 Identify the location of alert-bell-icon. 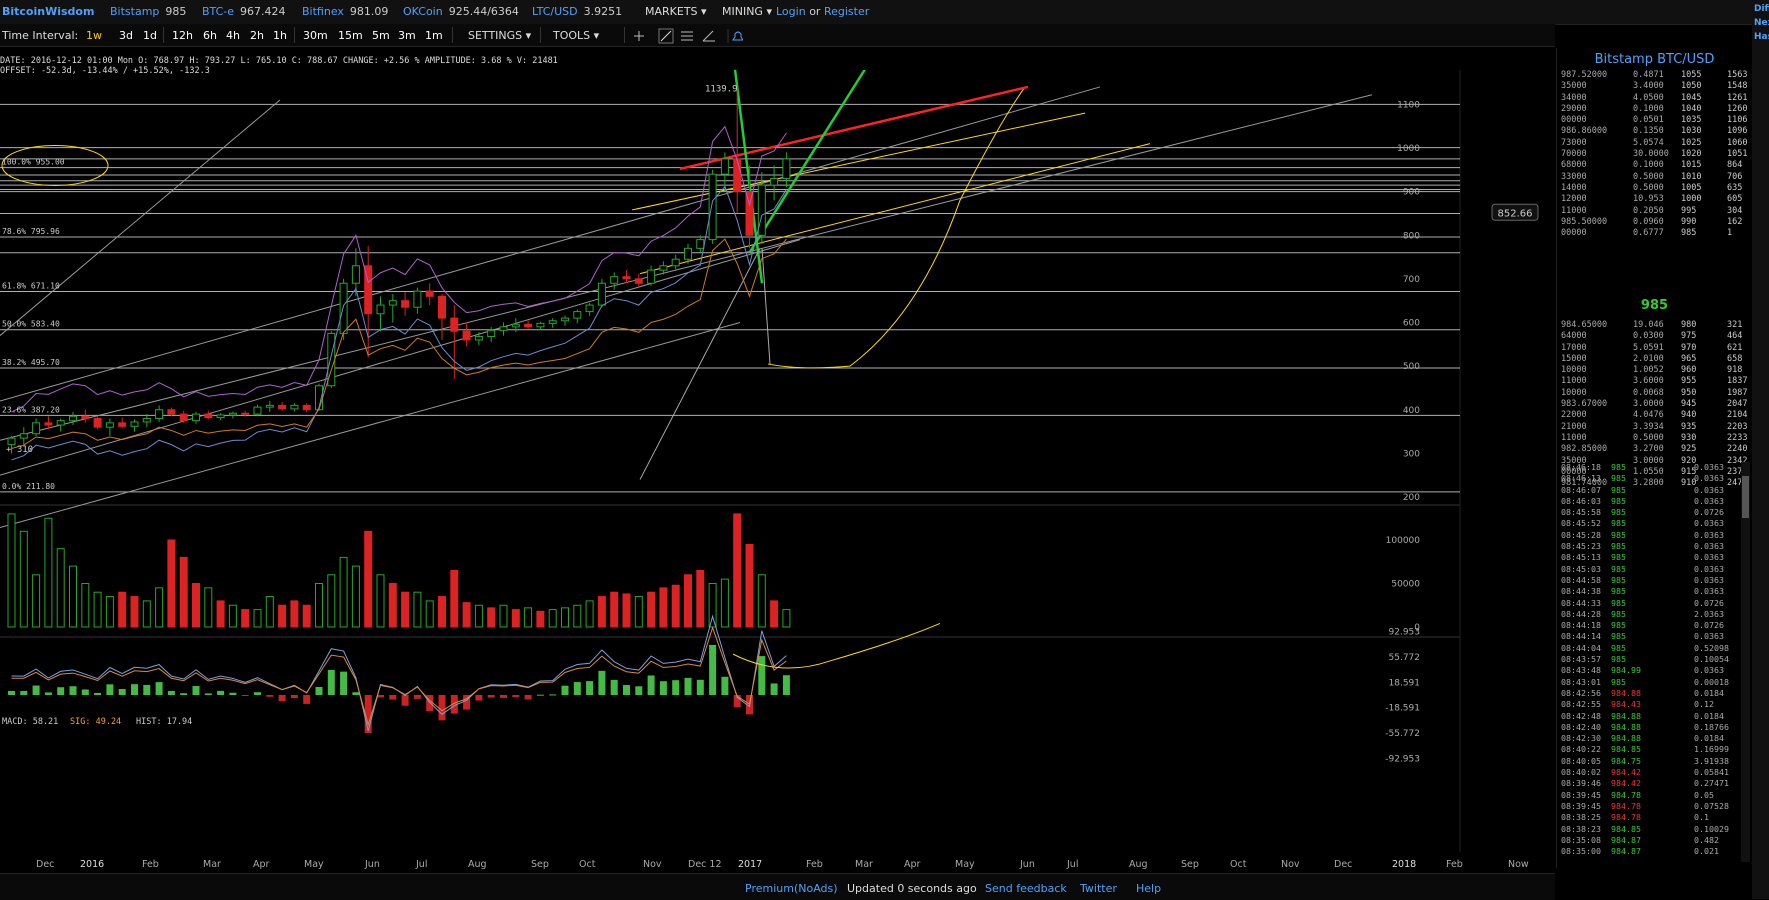
(737, 36).